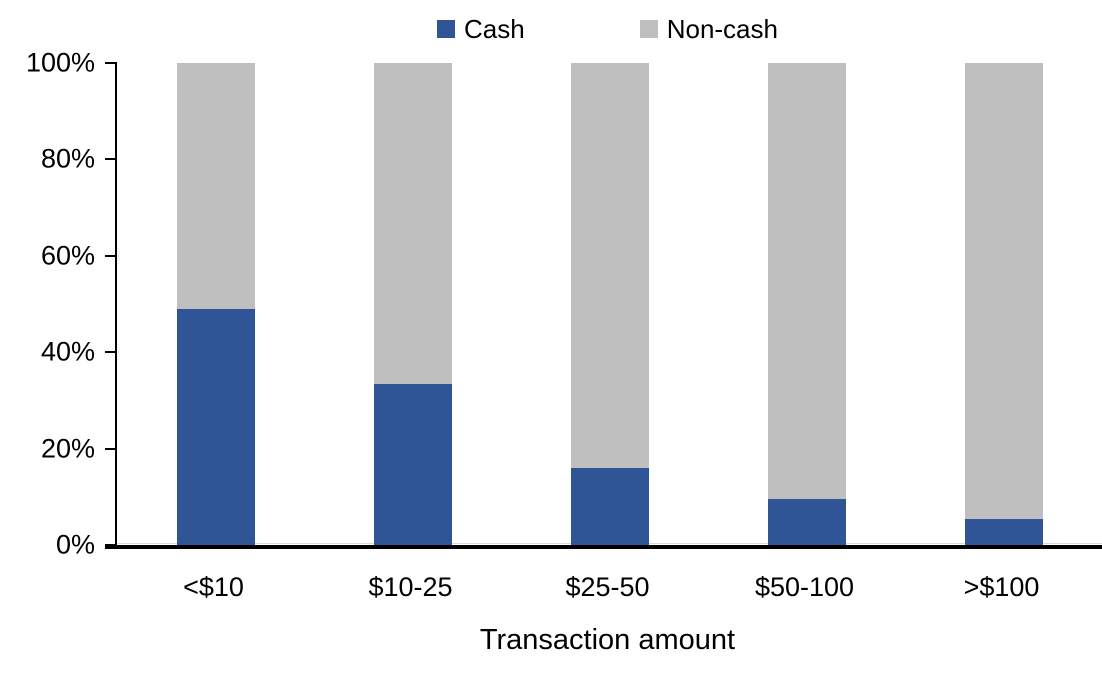 The height and width of the screenshot is (673, 1102). I want to click on legend-item-cash: Cash, so click(481, 29).